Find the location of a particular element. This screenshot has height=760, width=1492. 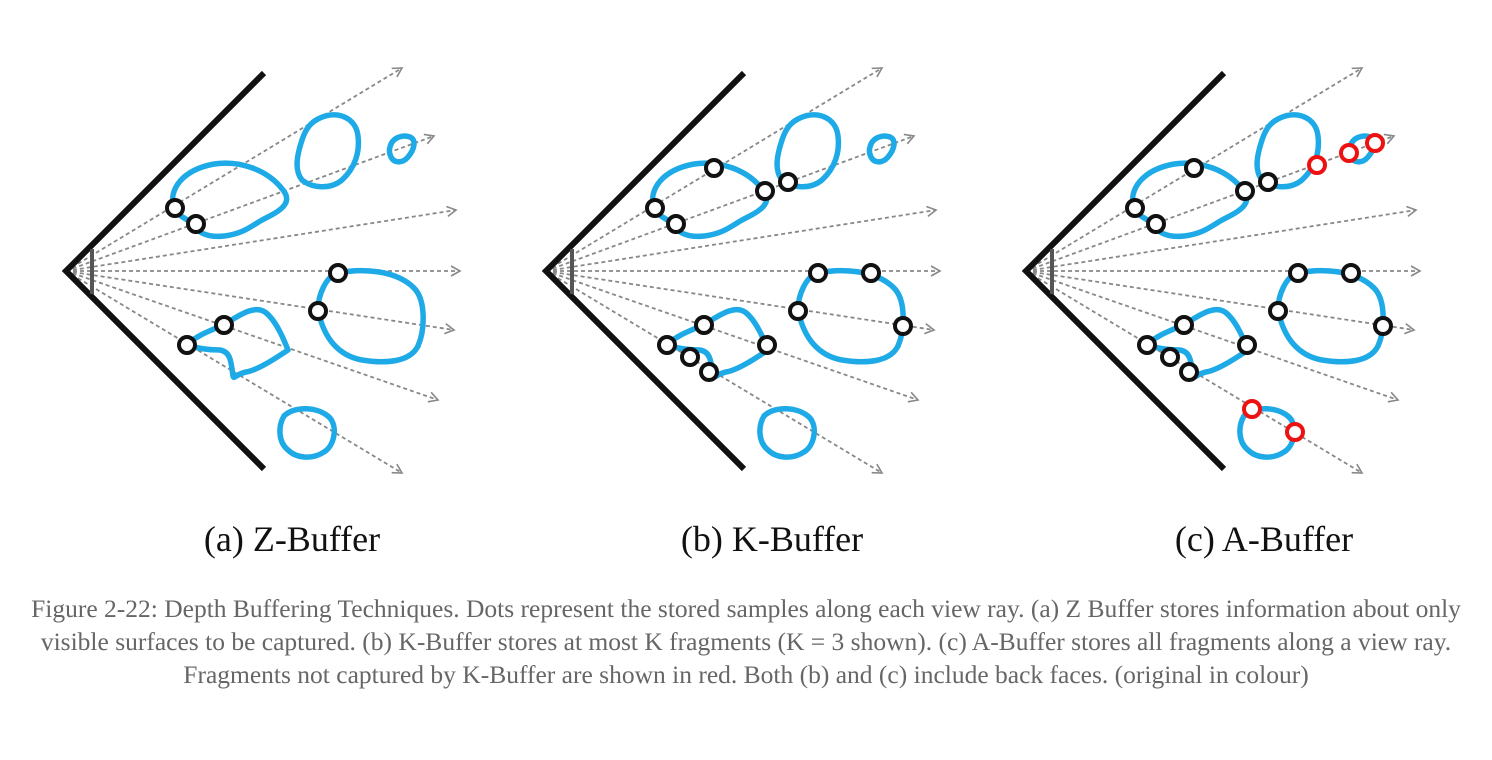

panel-z-buffer is located at coordinates (263, 270).